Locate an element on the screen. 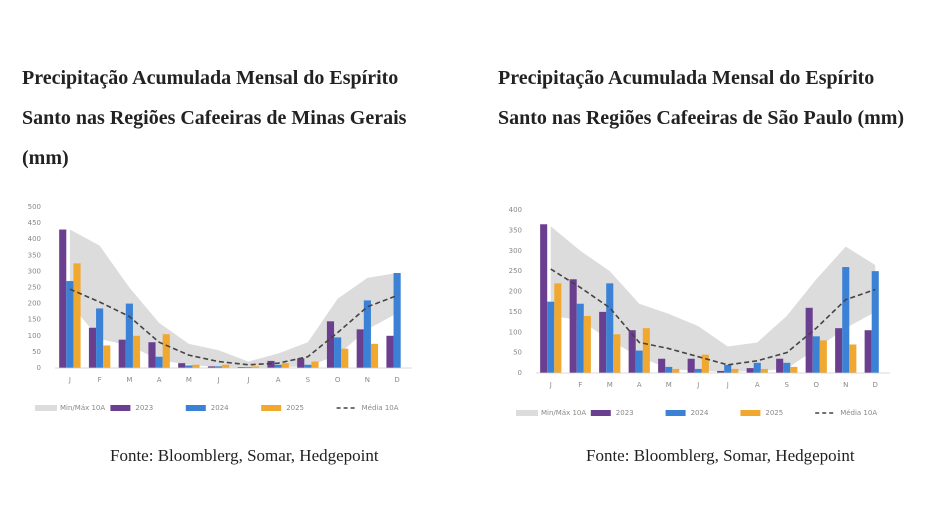 Image resolution: width=940 pixels, height=530 pixels. y-tick-label: 200 is located at coordinates (34, 304).